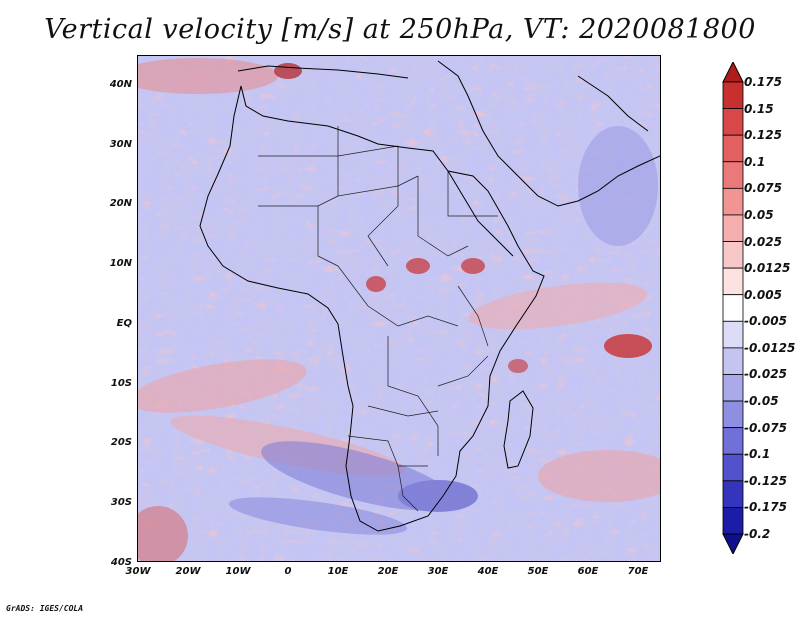  What do you see at coordinates (765, 480) in the screenshot?
I see `colorbar-tick-label: -0.125` at bounding box center [765, 480].